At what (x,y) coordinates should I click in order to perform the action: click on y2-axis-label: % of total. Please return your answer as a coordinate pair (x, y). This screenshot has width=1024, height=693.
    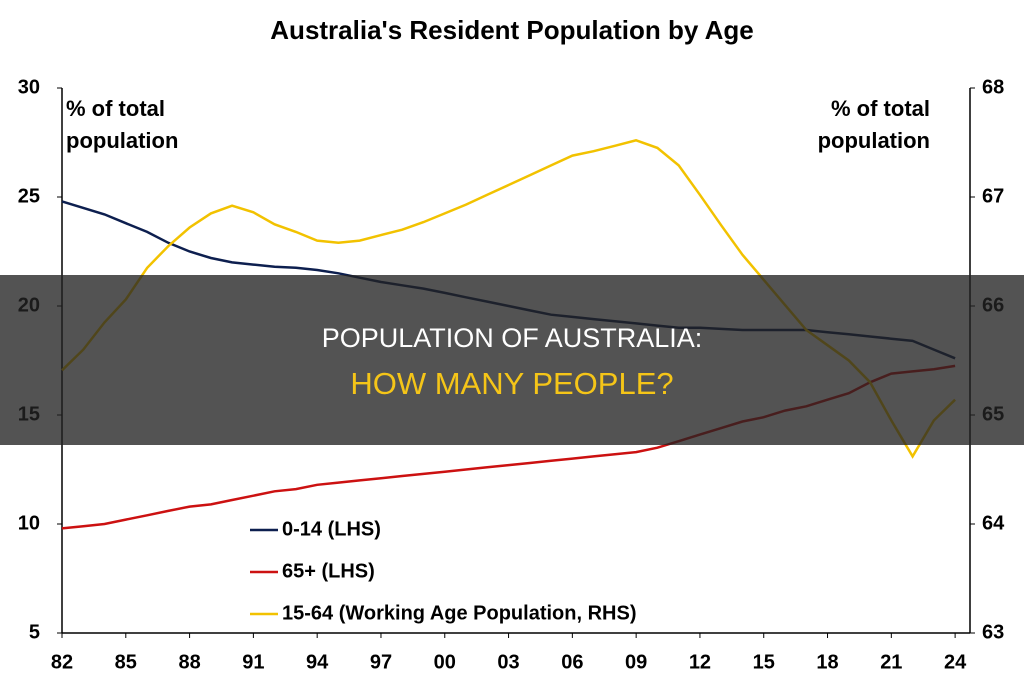
    Looking at the image, I should click on (880, 108).